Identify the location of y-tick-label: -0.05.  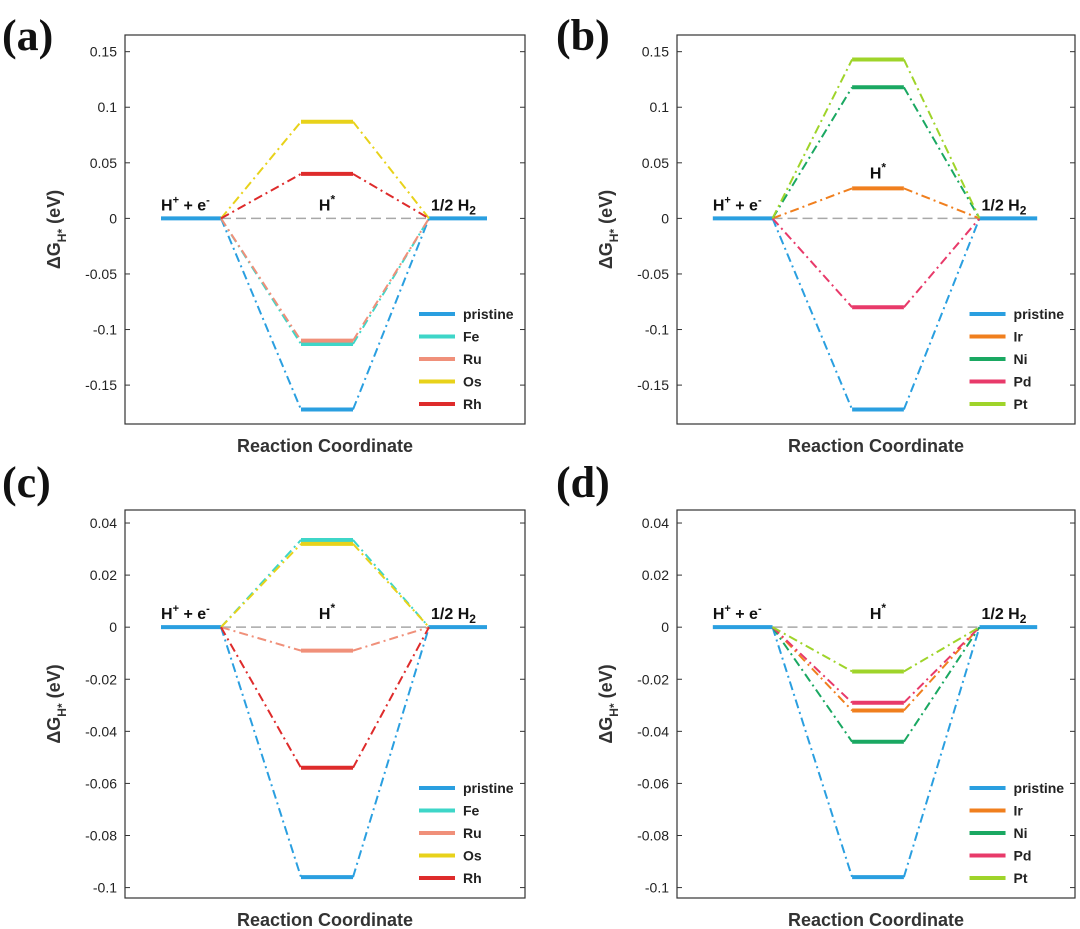
(653, 274).